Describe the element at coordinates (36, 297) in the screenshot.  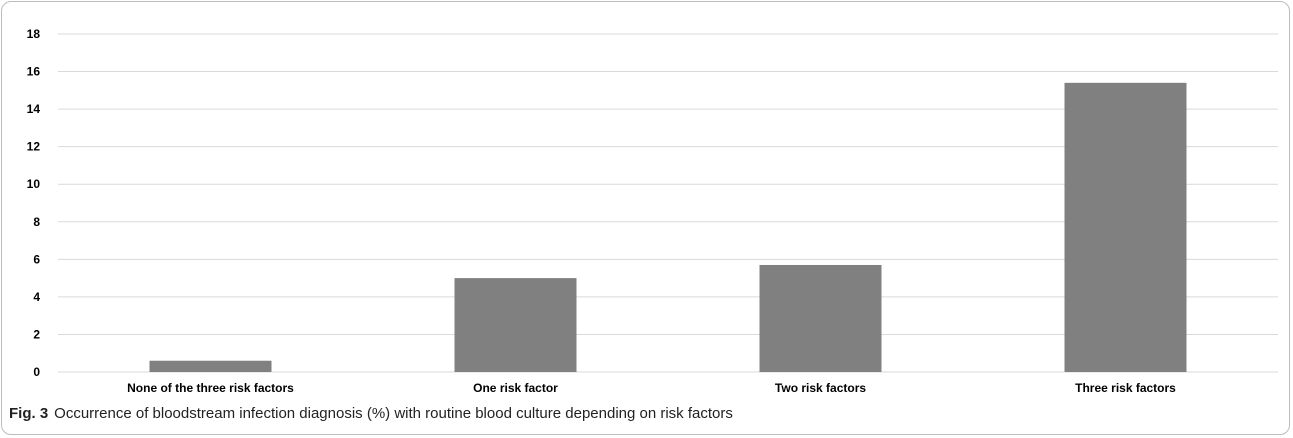
I see `y-tick-label: 4` at that location.